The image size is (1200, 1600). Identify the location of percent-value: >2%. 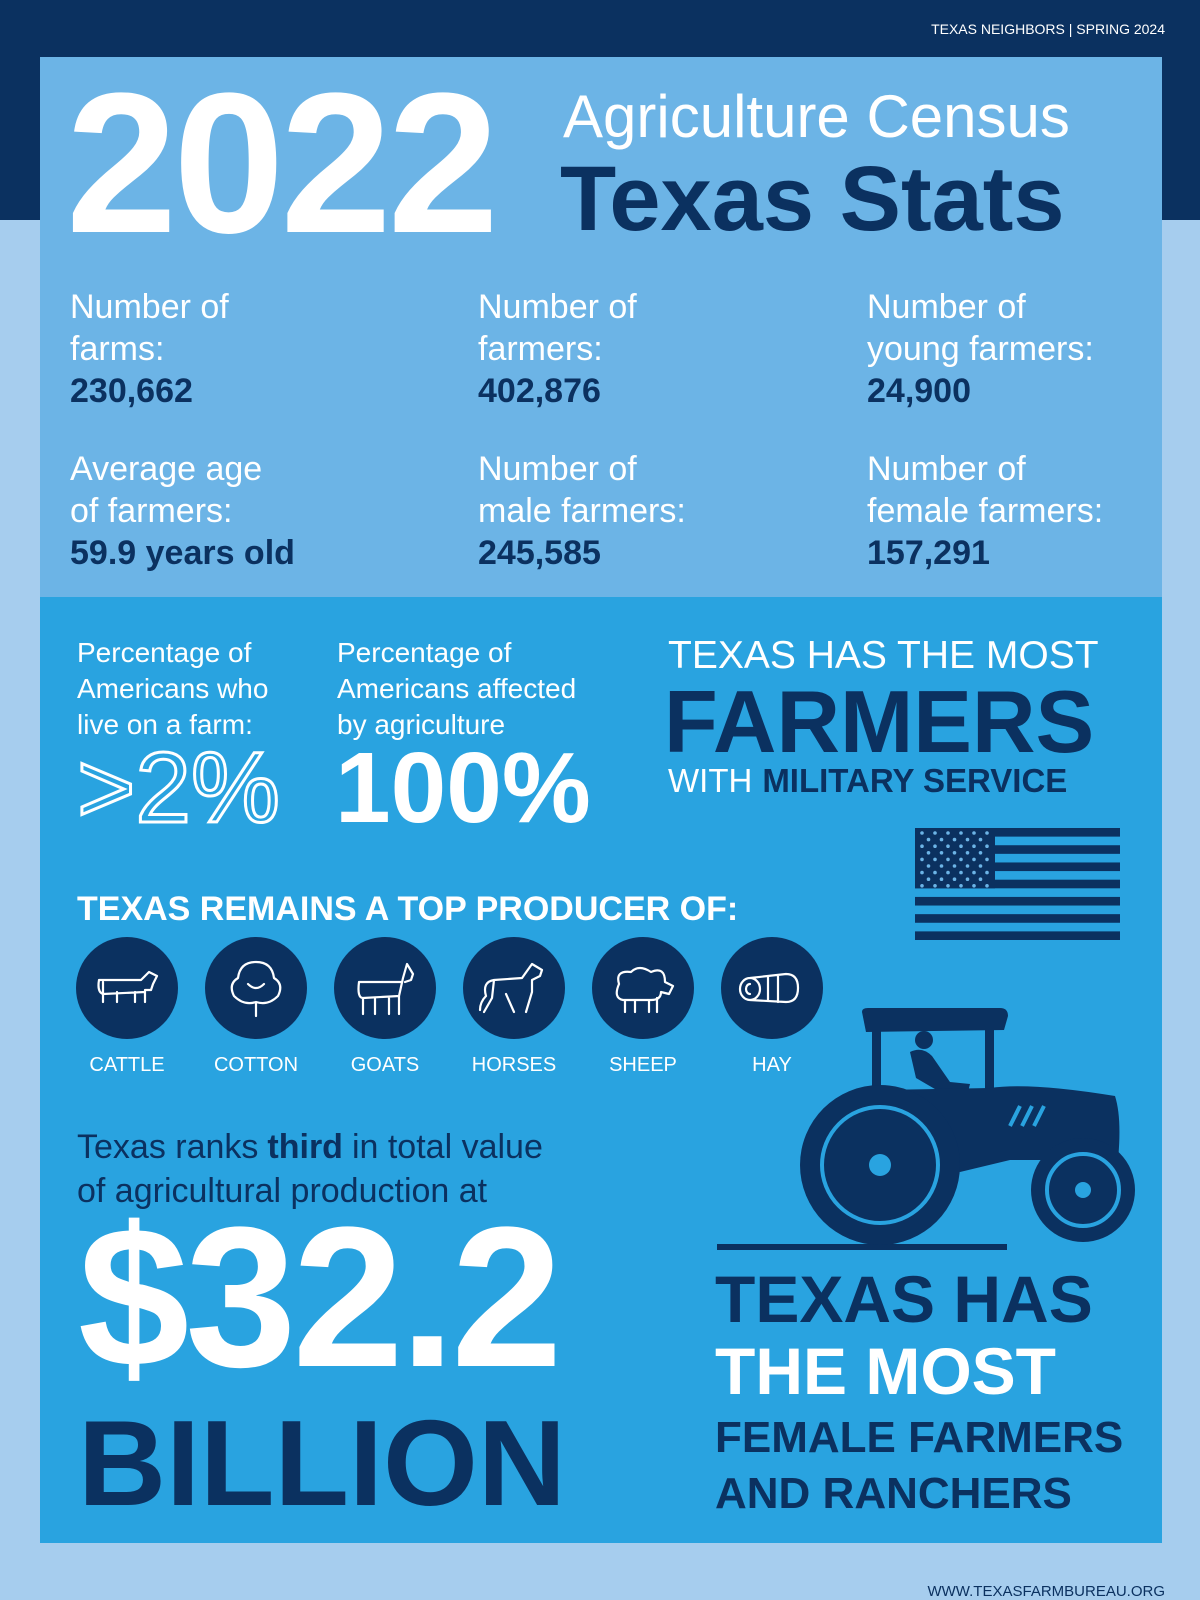
(178, 788).